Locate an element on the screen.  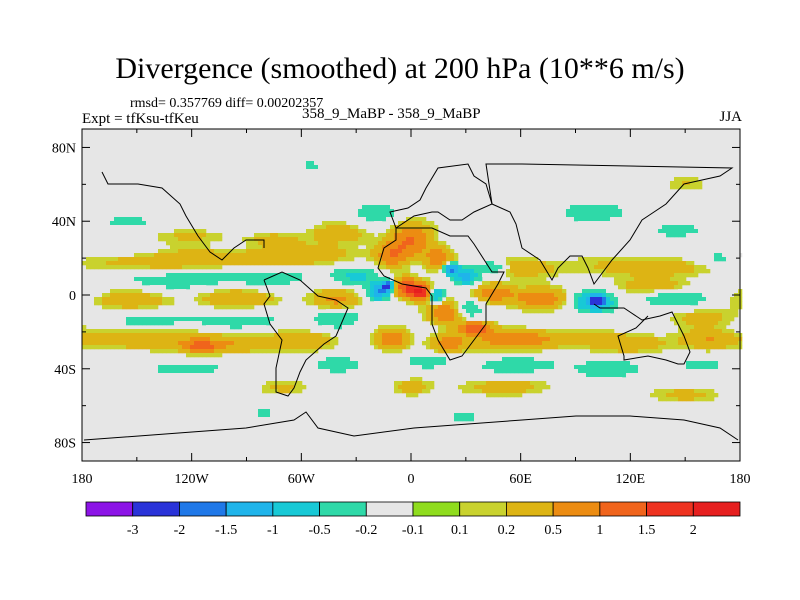
y-tick-label-3: 40S is located at coordinates (65, 370).